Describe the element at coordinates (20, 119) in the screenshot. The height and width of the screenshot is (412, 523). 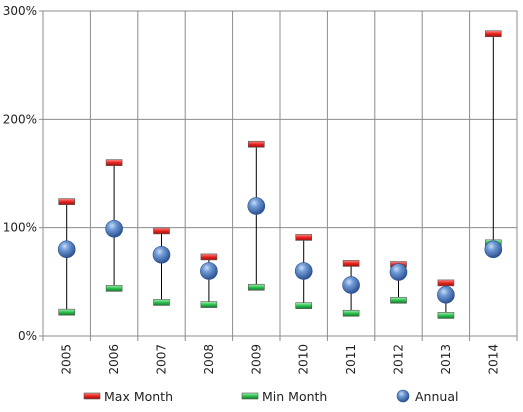
I see `y-tick-label: 200%` at that location.